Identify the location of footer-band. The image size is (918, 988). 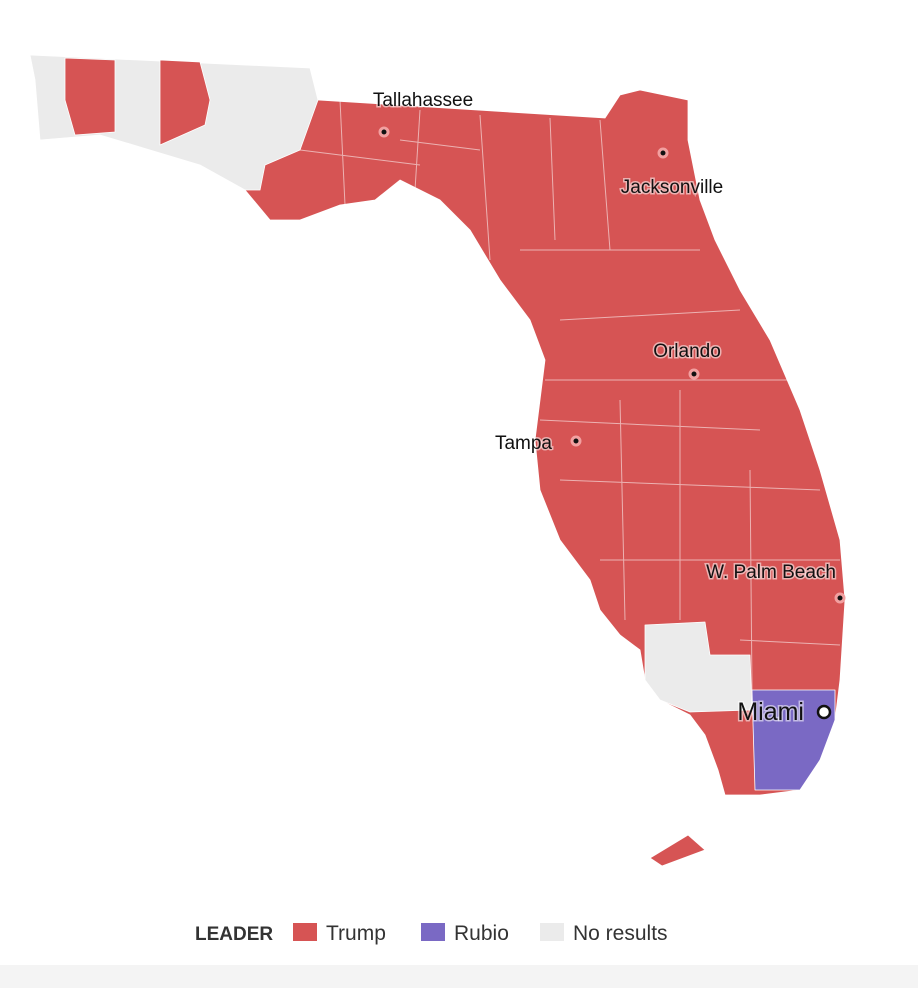
(459, 976).